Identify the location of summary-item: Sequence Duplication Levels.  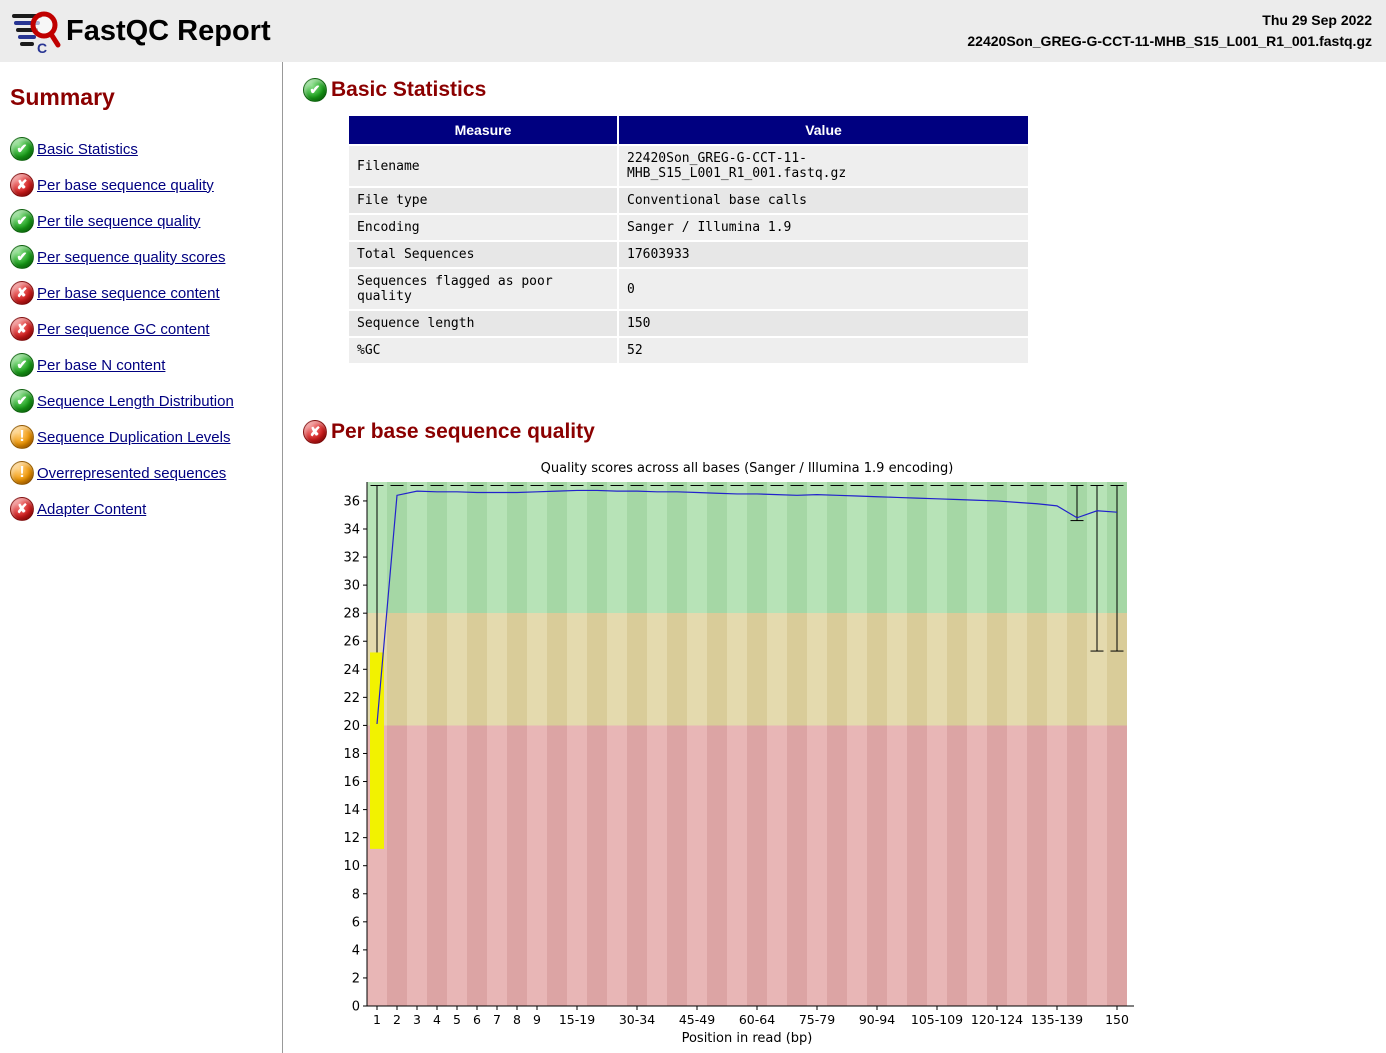
(146, 437).